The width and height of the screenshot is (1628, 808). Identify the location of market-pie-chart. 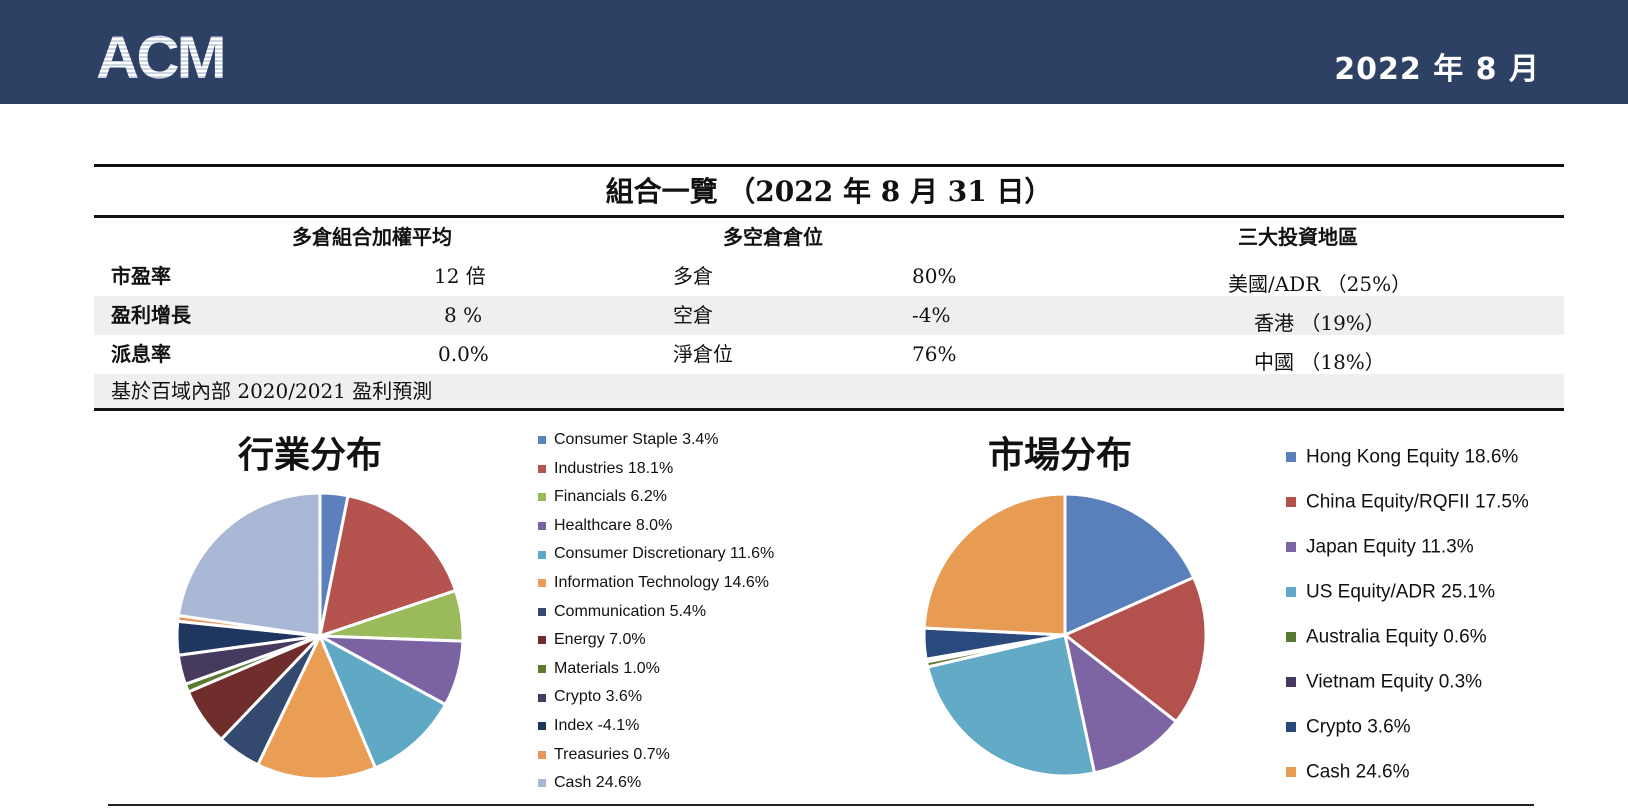
(1065, 635).